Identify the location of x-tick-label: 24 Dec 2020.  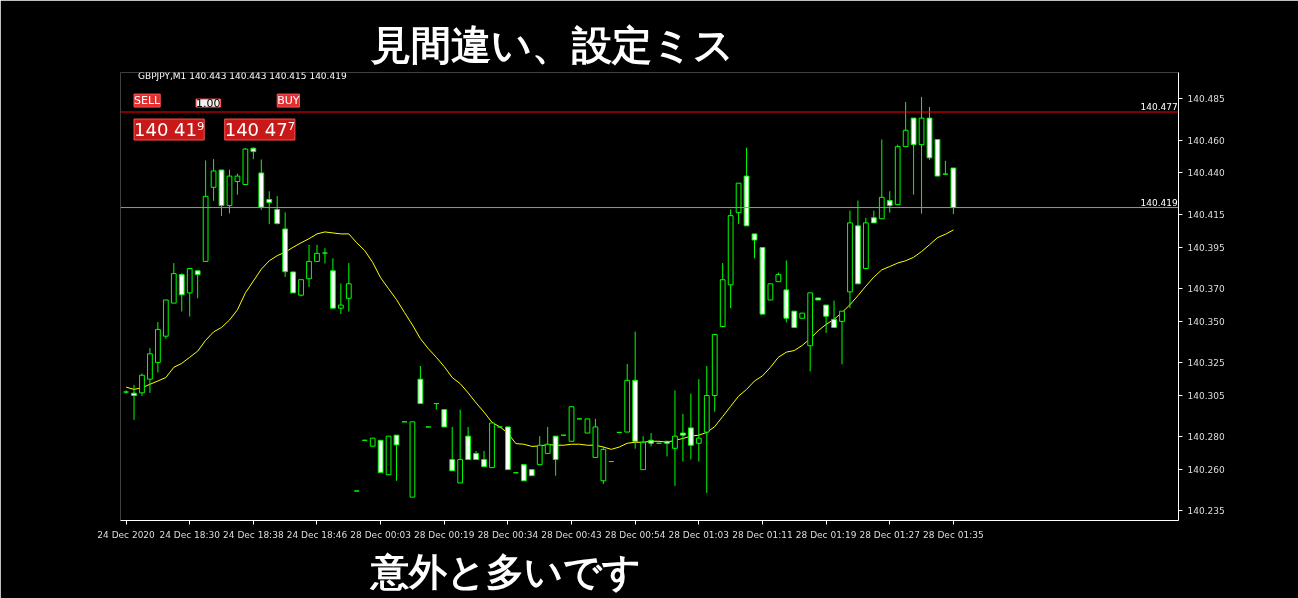
(126, 534).